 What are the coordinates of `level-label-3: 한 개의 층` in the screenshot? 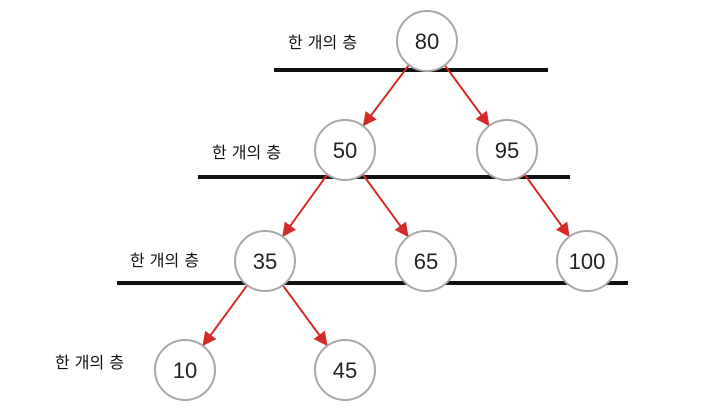 It's located at (164, 260).